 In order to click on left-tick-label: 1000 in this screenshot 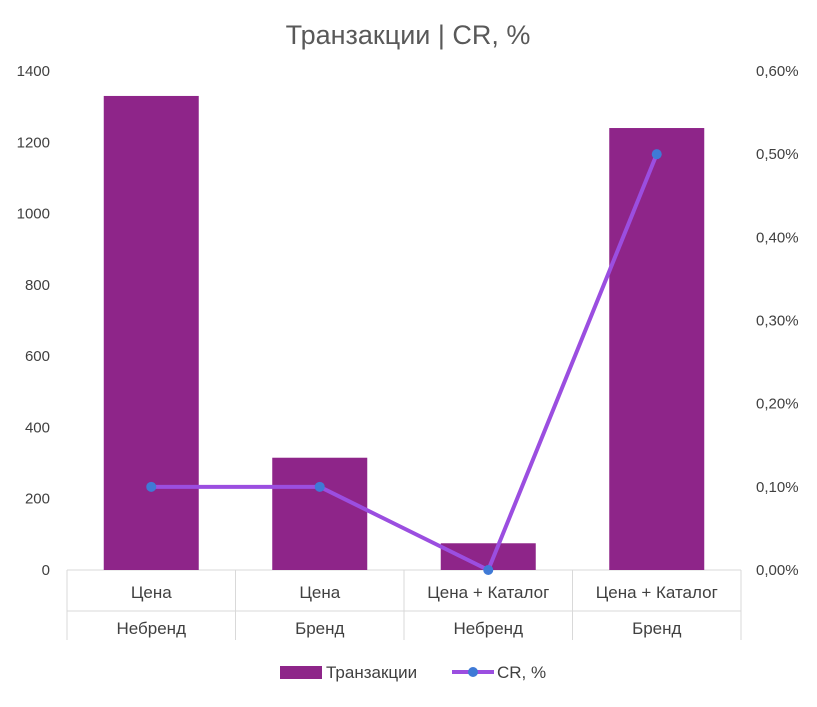, I will do `click(33, 214)`.